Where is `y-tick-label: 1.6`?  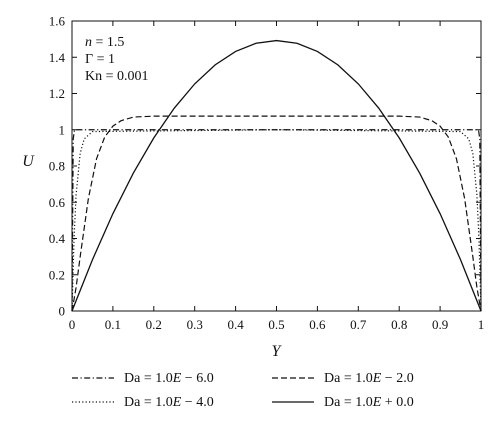
y-tick-label: 1.6 is located at coordinates (57, 21).